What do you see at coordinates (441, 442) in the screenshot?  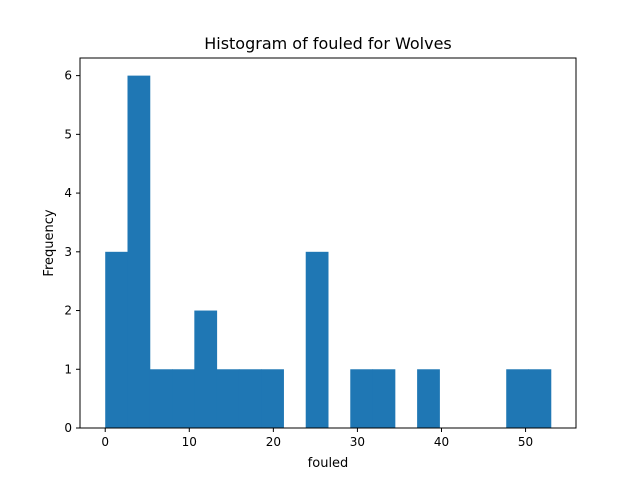 I see `x-tick-label: 40` at bounding box center [441, 442].